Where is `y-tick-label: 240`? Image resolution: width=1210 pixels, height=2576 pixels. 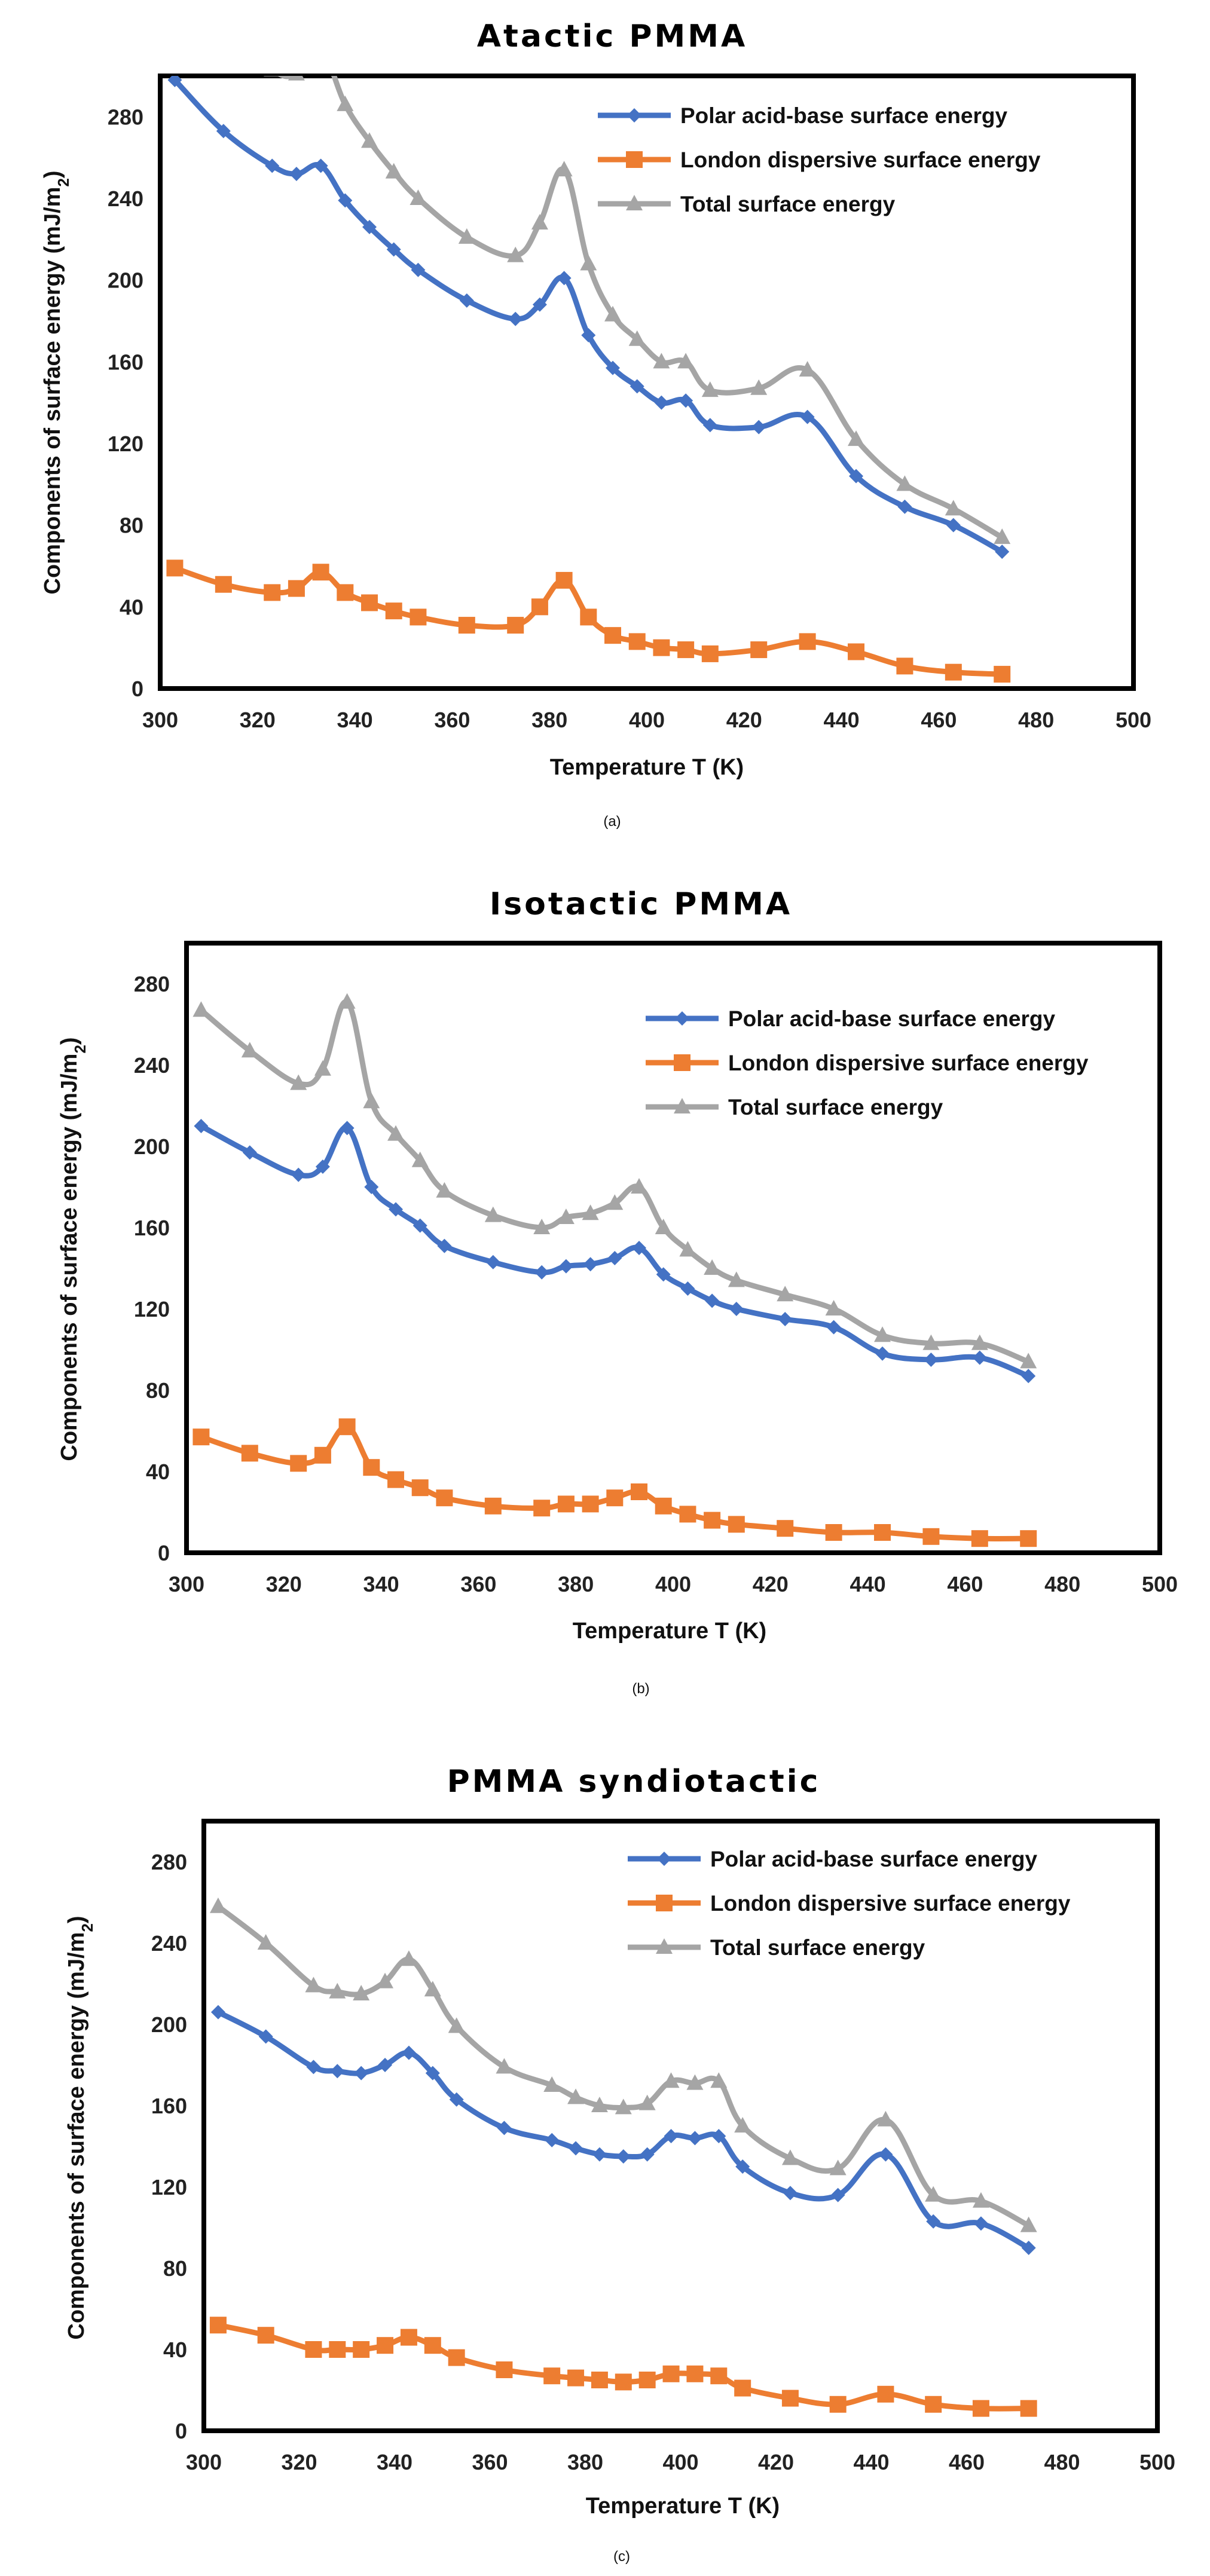
y-tick-label: 240 is located at coordinates (125, 198).